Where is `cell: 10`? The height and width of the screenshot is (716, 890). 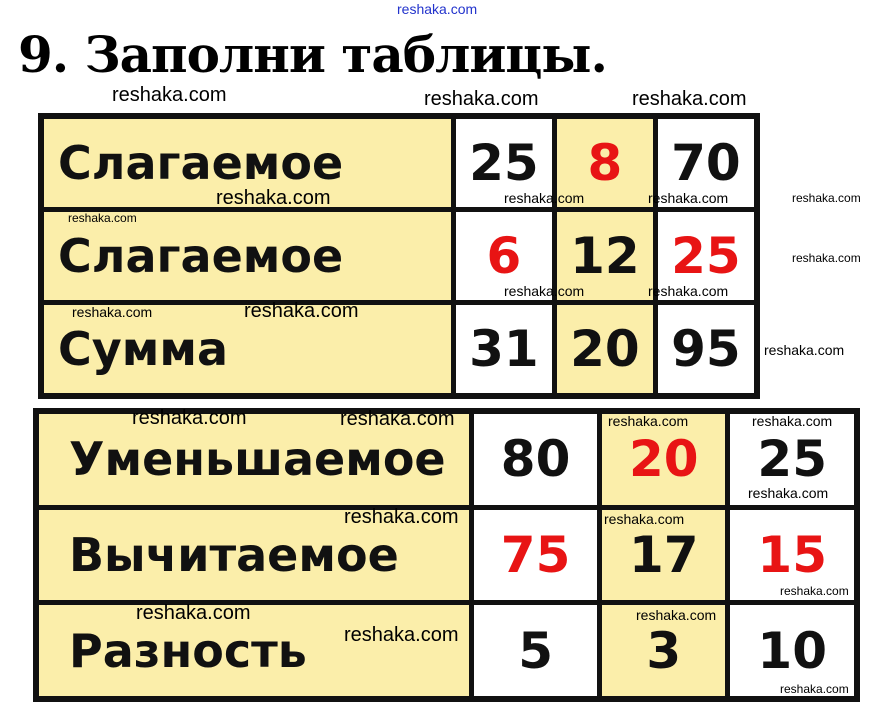 cell: 10 is located at coordinates (792, 651).